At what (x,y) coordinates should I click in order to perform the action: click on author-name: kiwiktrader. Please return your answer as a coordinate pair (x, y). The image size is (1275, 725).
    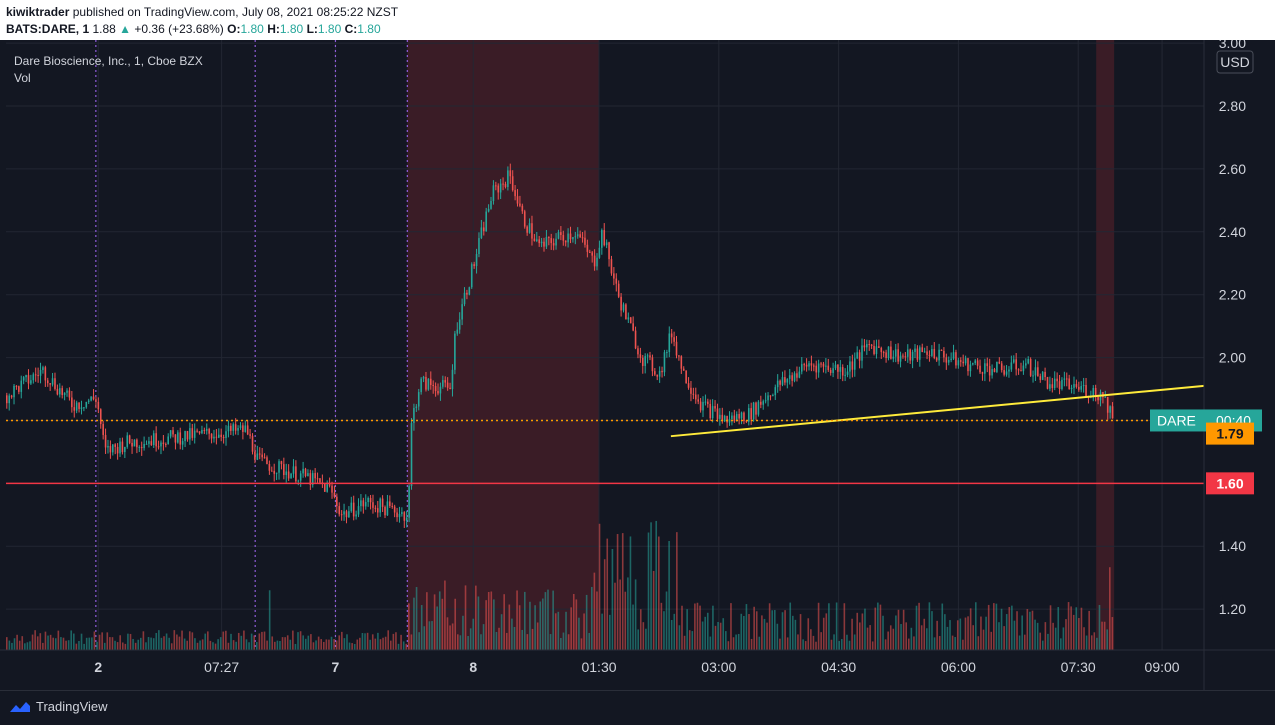
    Looking at the image, I should click on (38, 12).